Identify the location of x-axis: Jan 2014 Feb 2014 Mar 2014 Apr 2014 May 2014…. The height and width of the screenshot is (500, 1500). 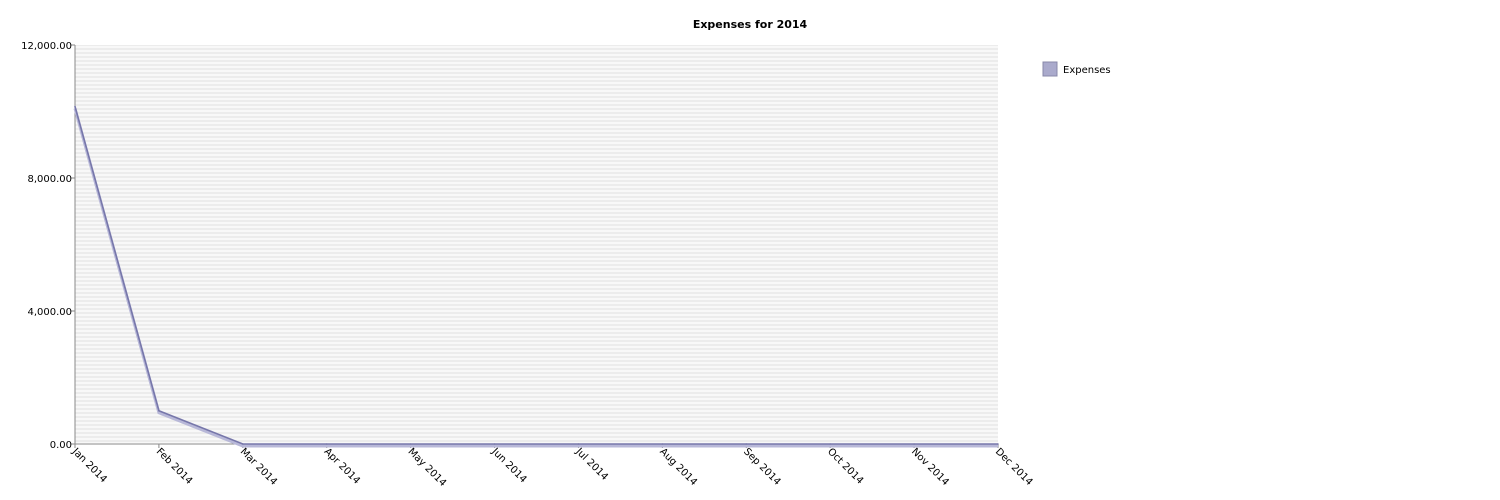
(552, 466).